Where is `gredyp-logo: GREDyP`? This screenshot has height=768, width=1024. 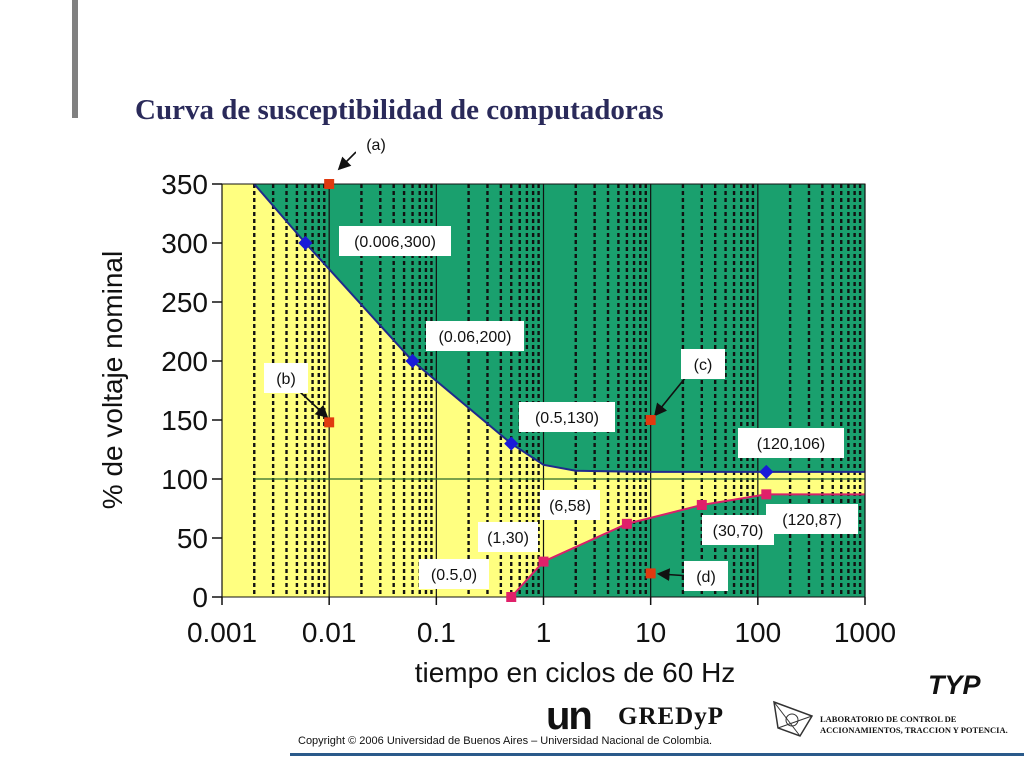
gredyp-logo: GREDyP is located at coordinates (671, 716).